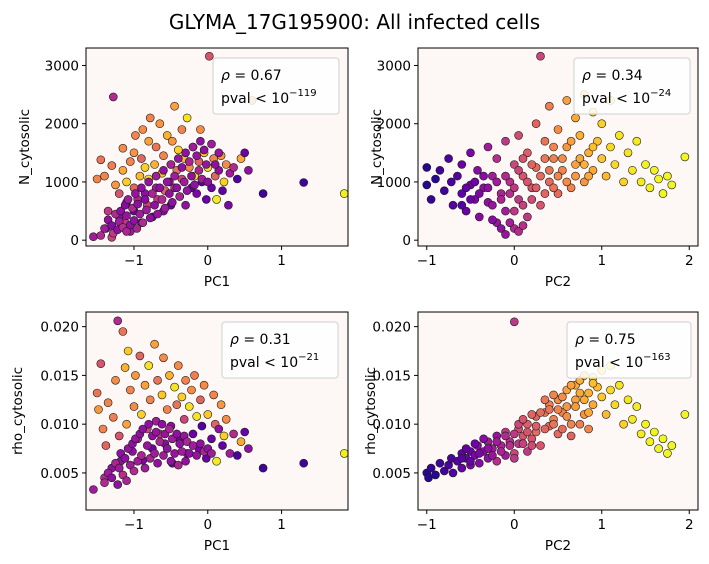  Describe the element at coordinates (245, 363) in the screenshot. I see `pval-label: pval` at that location.